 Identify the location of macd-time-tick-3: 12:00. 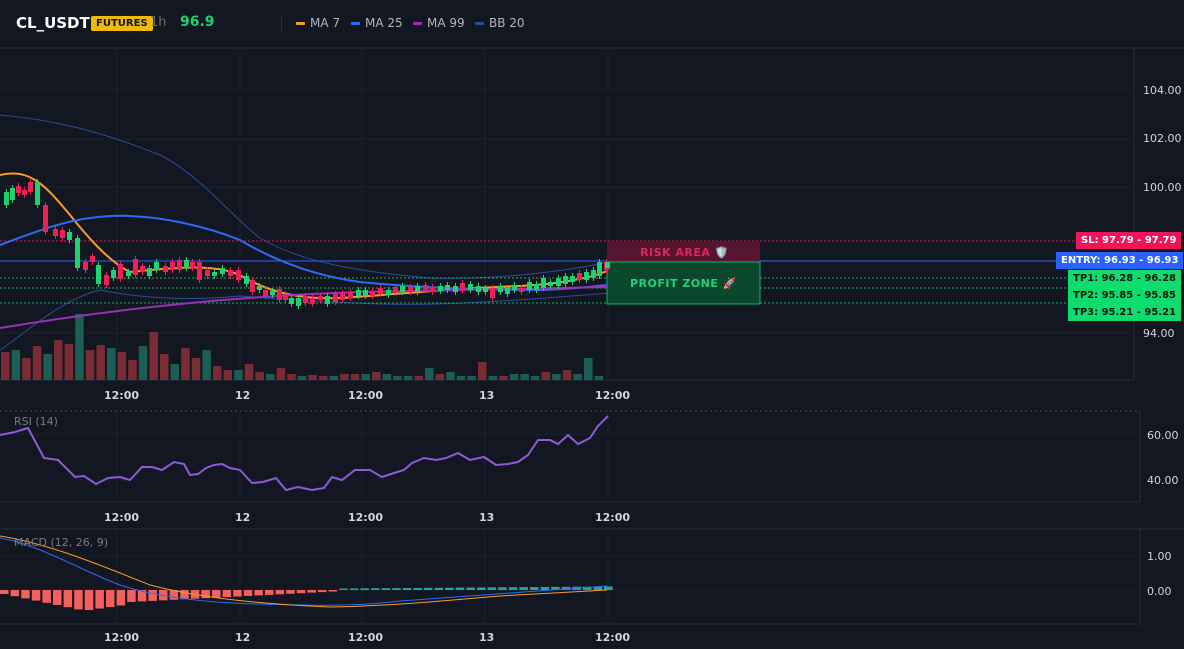
(366, 637).